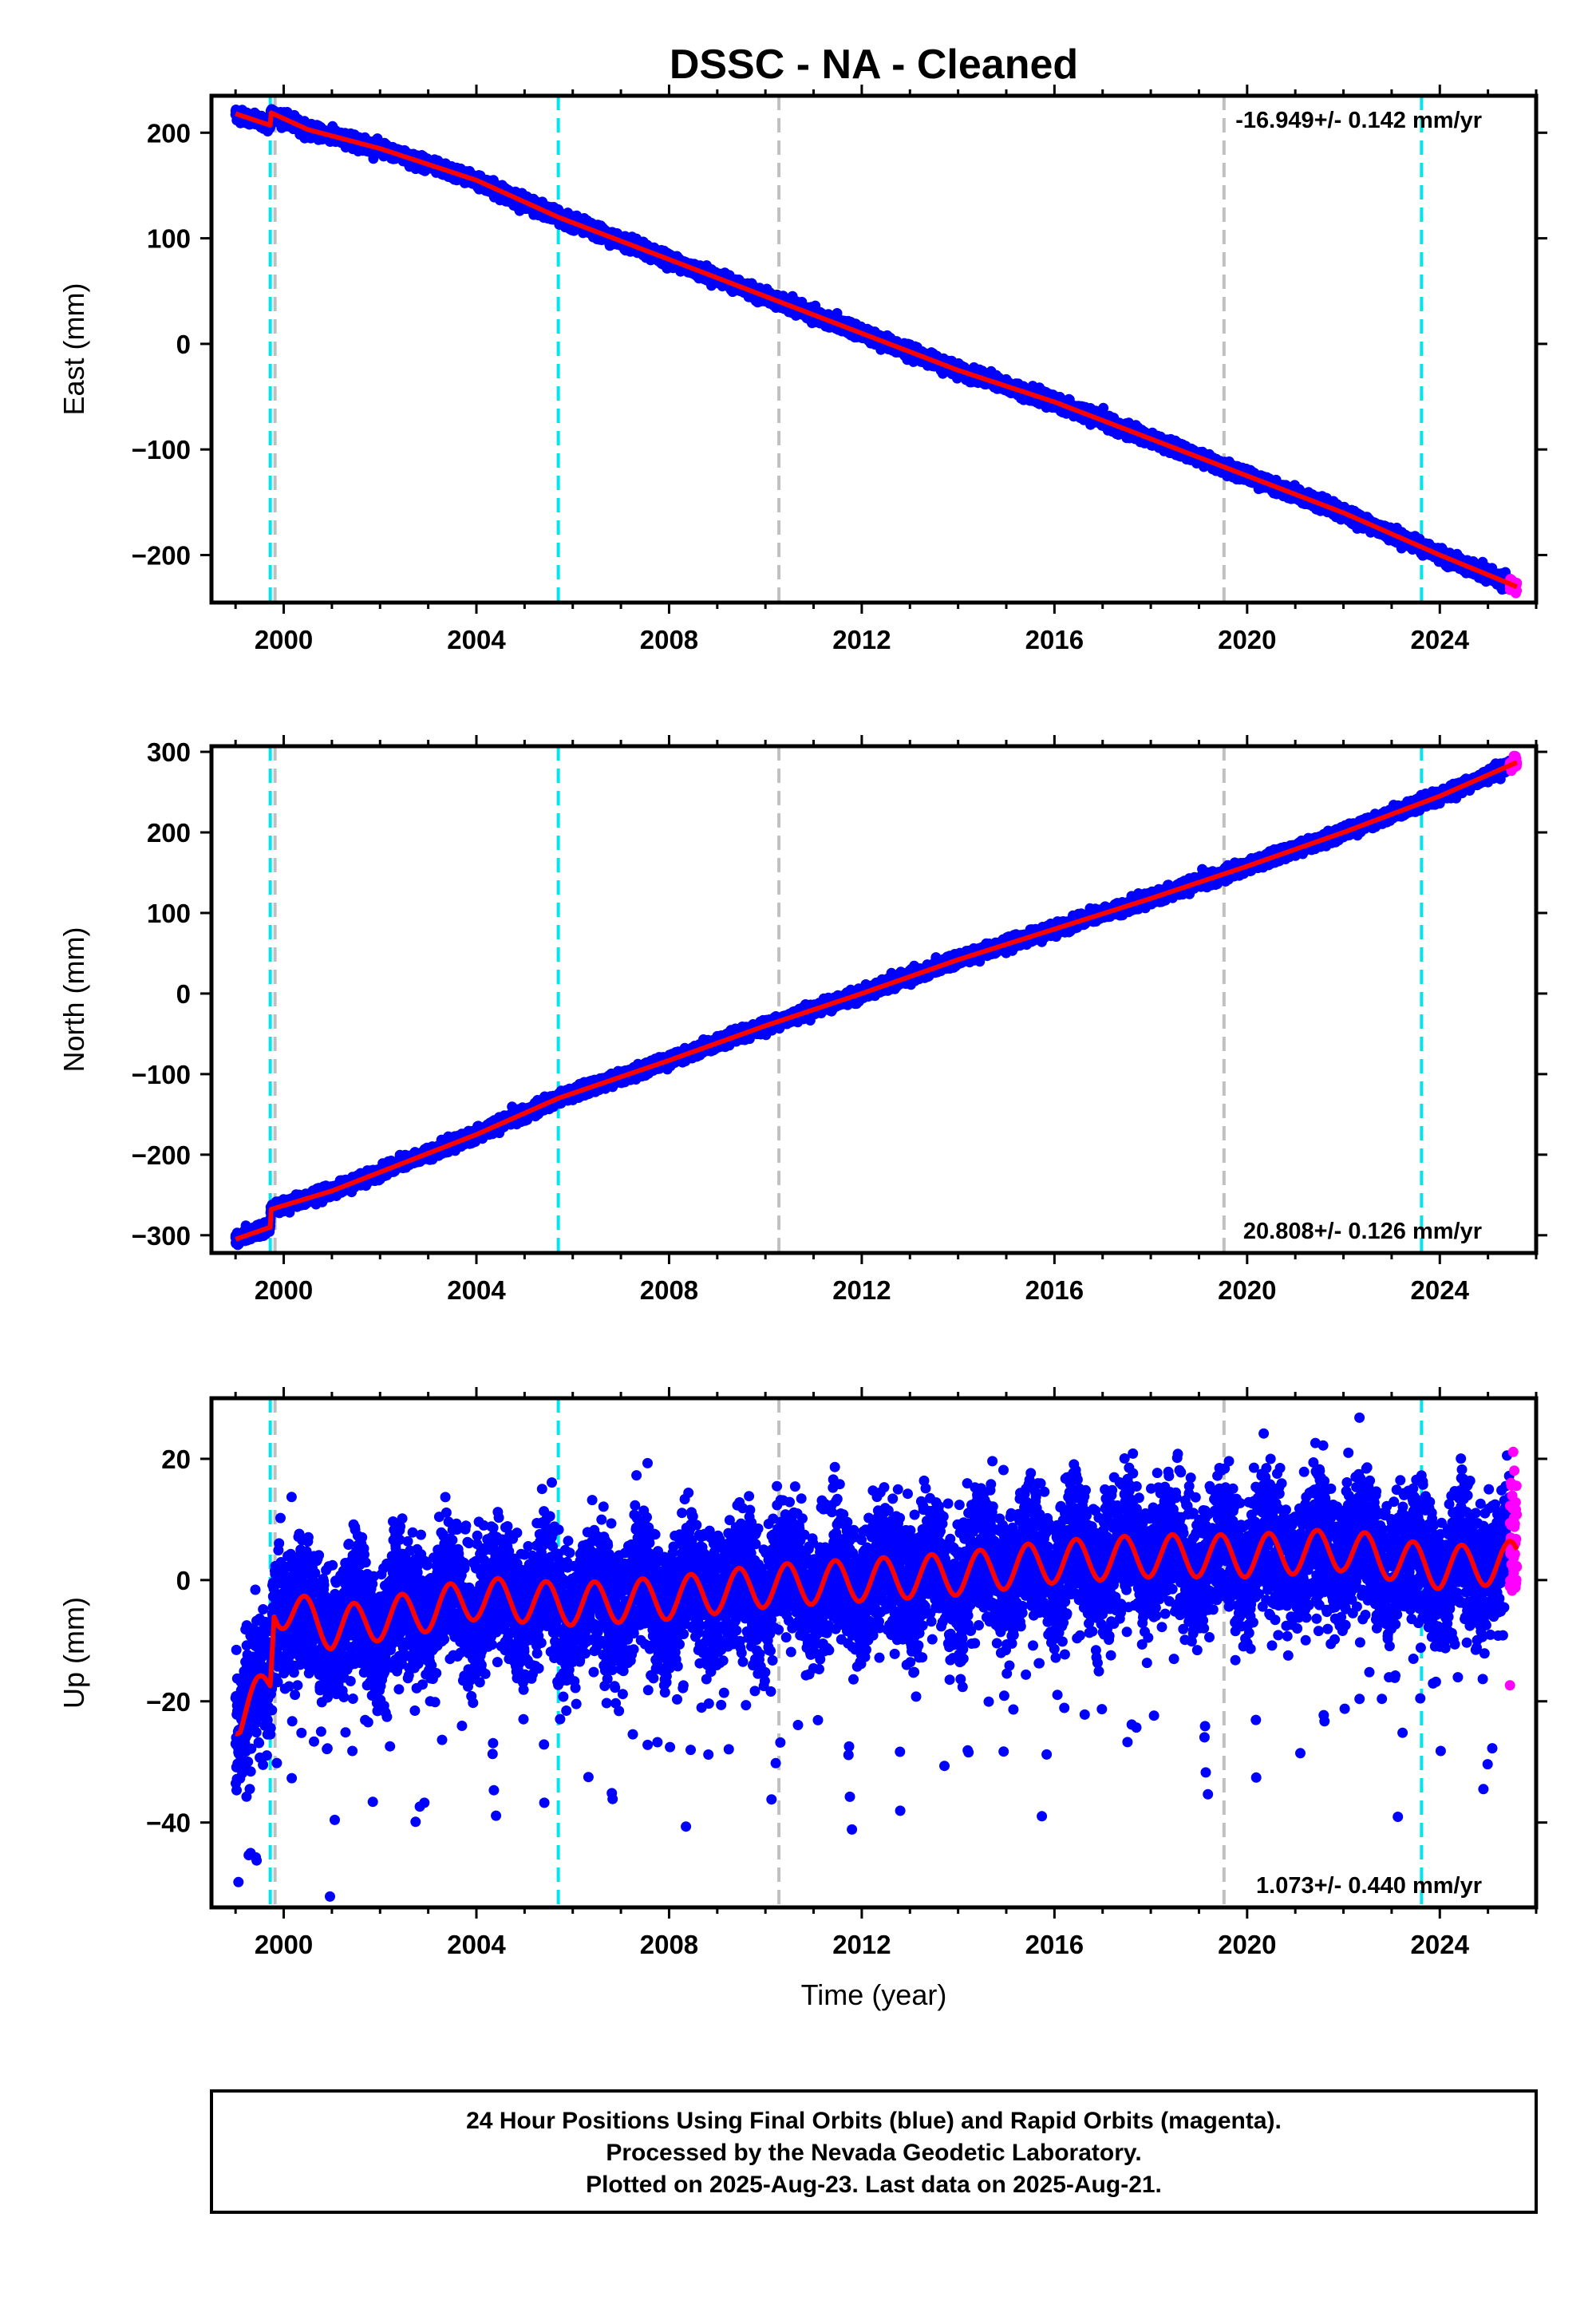  Describe the element at coordinates (476, 639) in the screenshot. I see `x-tick-label-east: 2004` at that location.